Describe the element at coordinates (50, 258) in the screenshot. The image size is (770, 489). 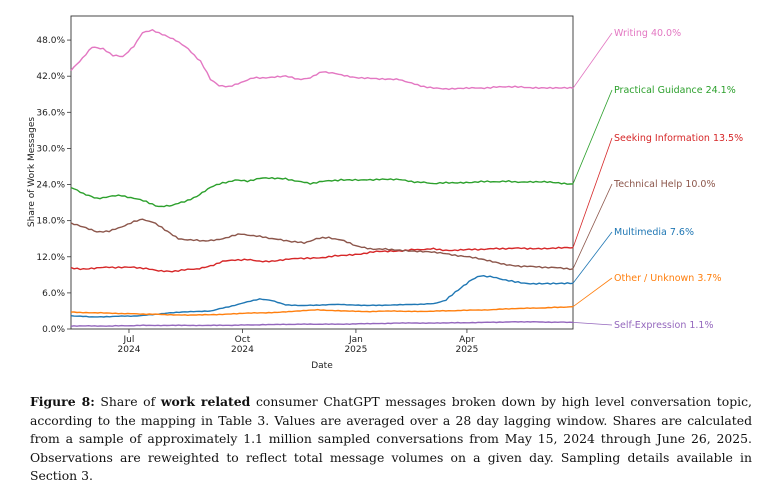
I see `y-tick-label: 12.0%` at that location.